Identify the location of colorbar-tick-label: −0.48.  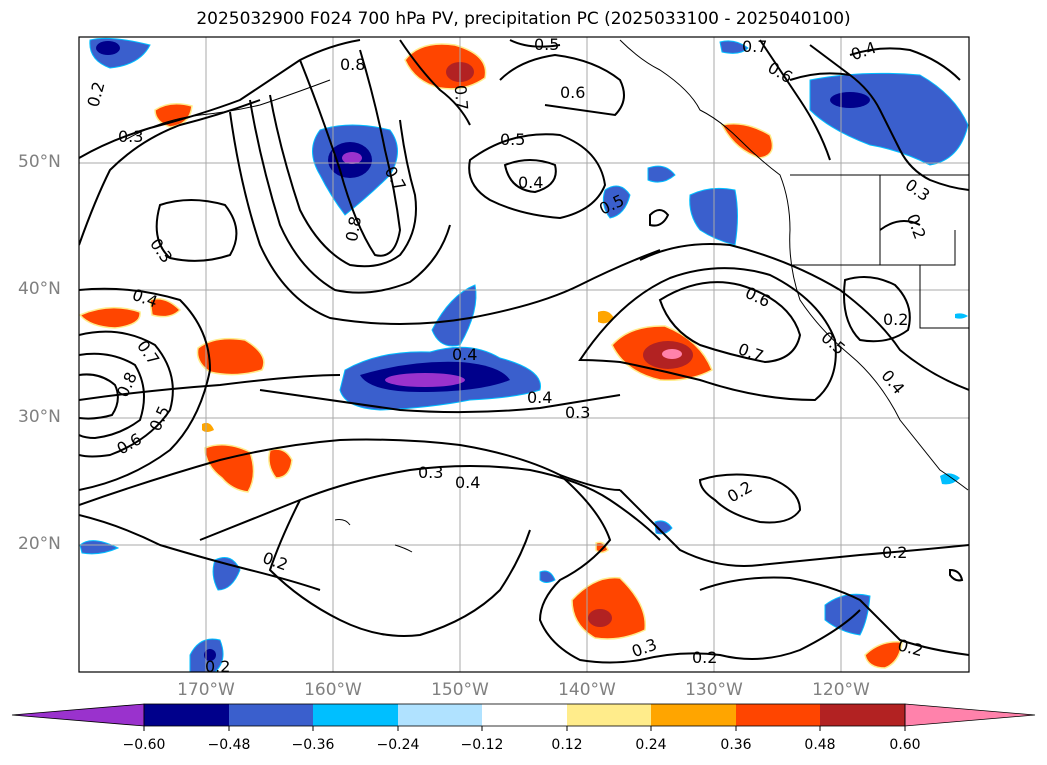
(229, 745).